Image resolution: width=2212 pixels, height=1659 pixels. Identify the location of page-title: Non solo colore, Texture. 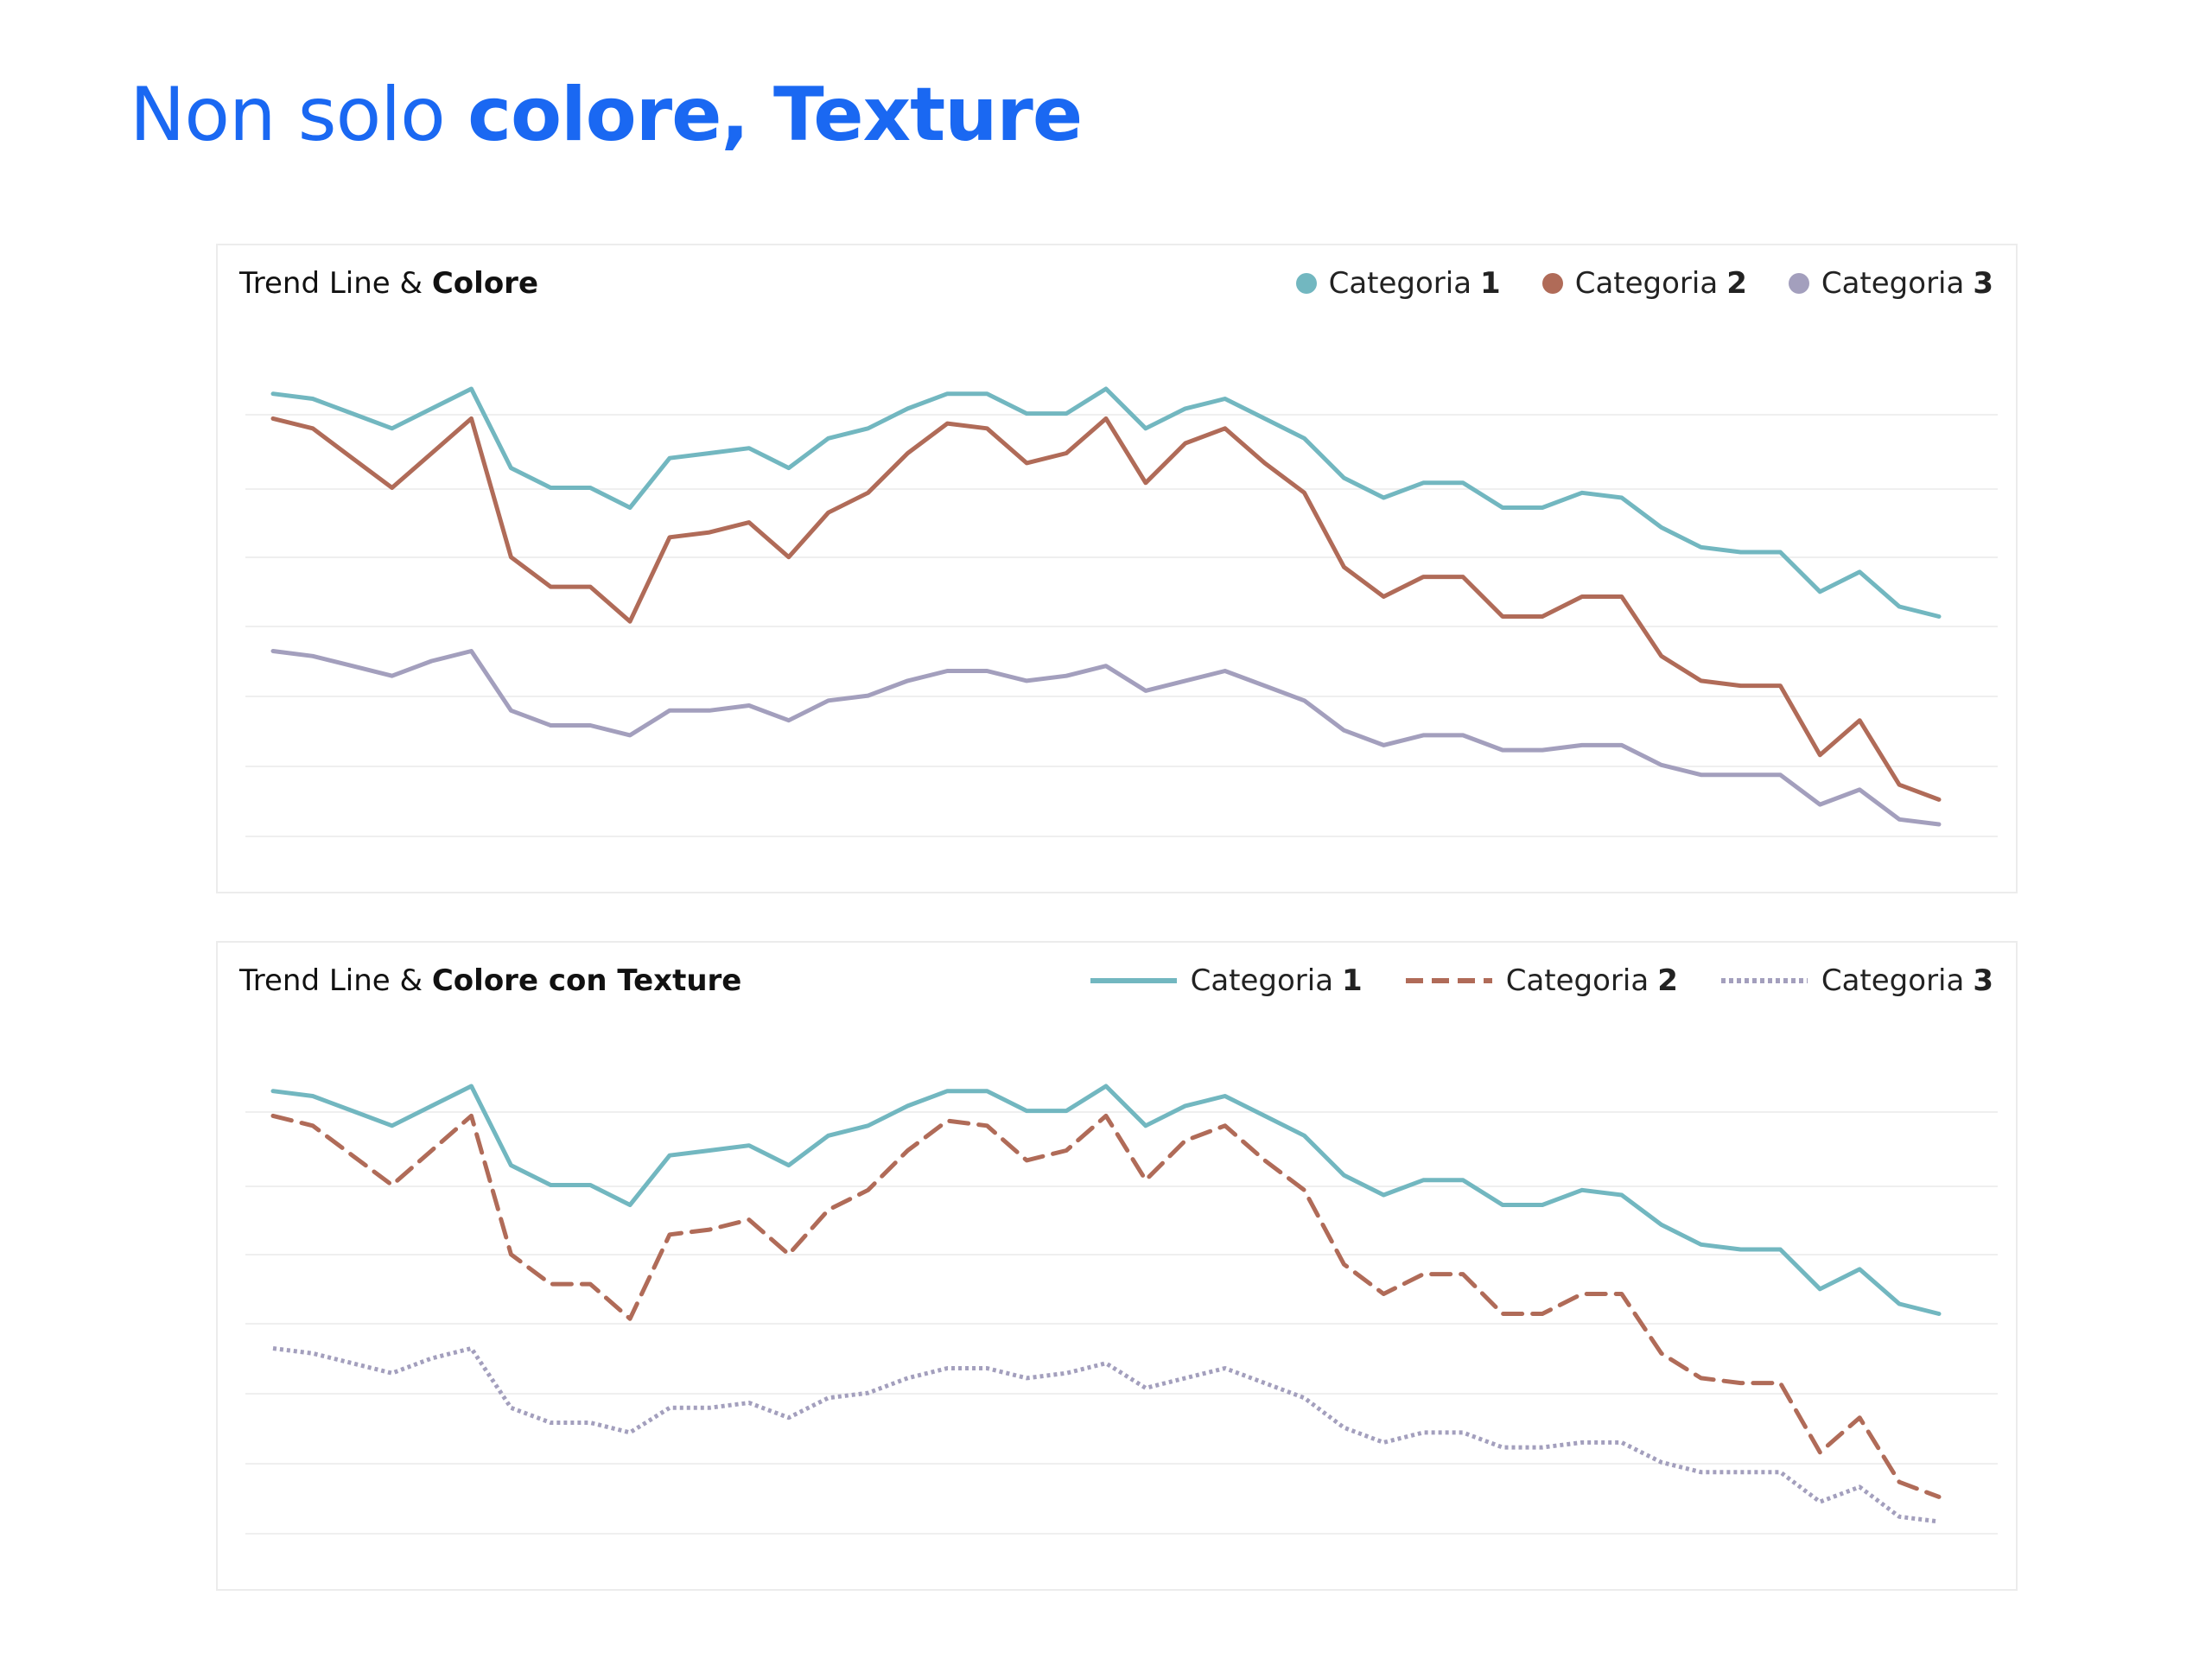
(606, 114).